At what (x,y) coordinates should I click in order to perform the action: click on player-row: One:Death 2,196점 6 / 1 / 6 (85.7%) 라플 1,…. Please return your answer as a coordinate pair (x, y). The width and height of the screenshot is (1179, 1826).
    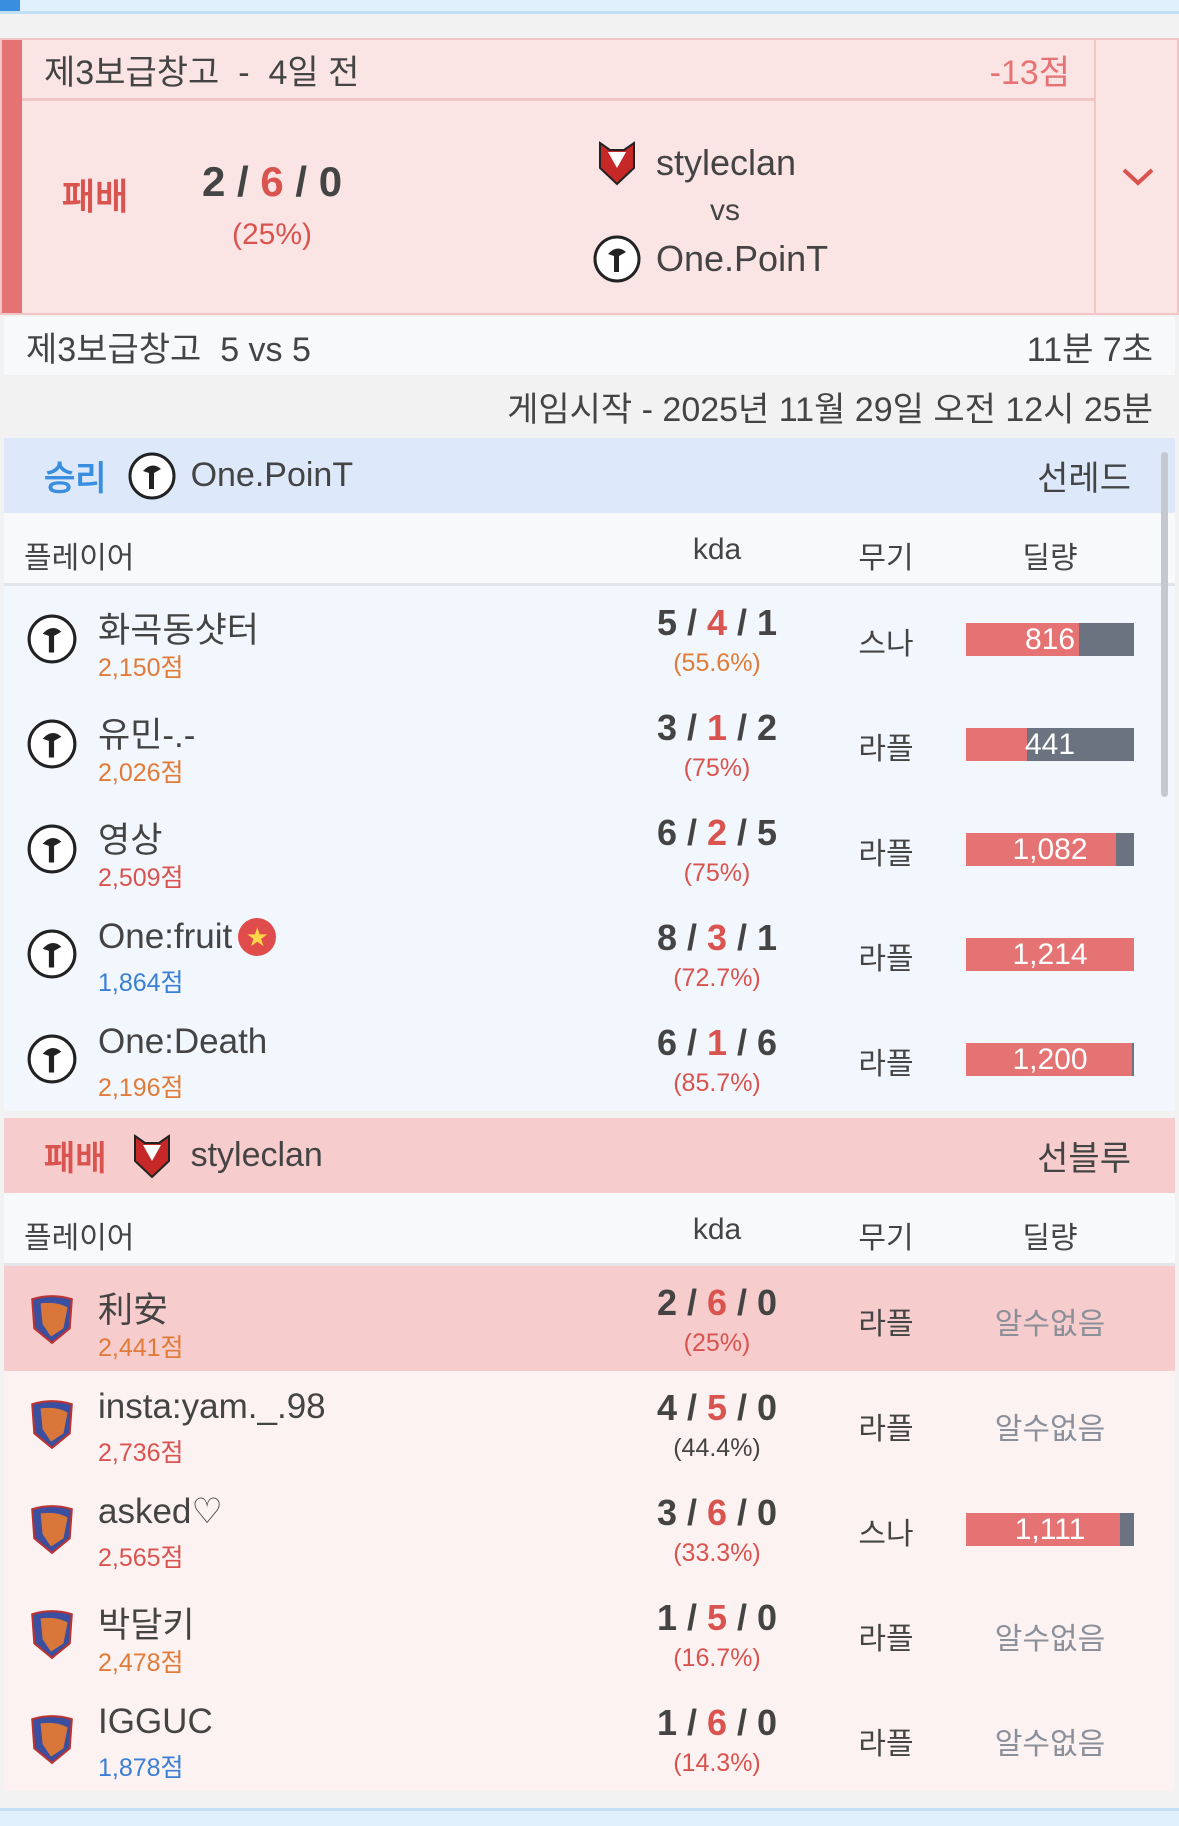
    Looking at the image, I should click on (589, 1058).